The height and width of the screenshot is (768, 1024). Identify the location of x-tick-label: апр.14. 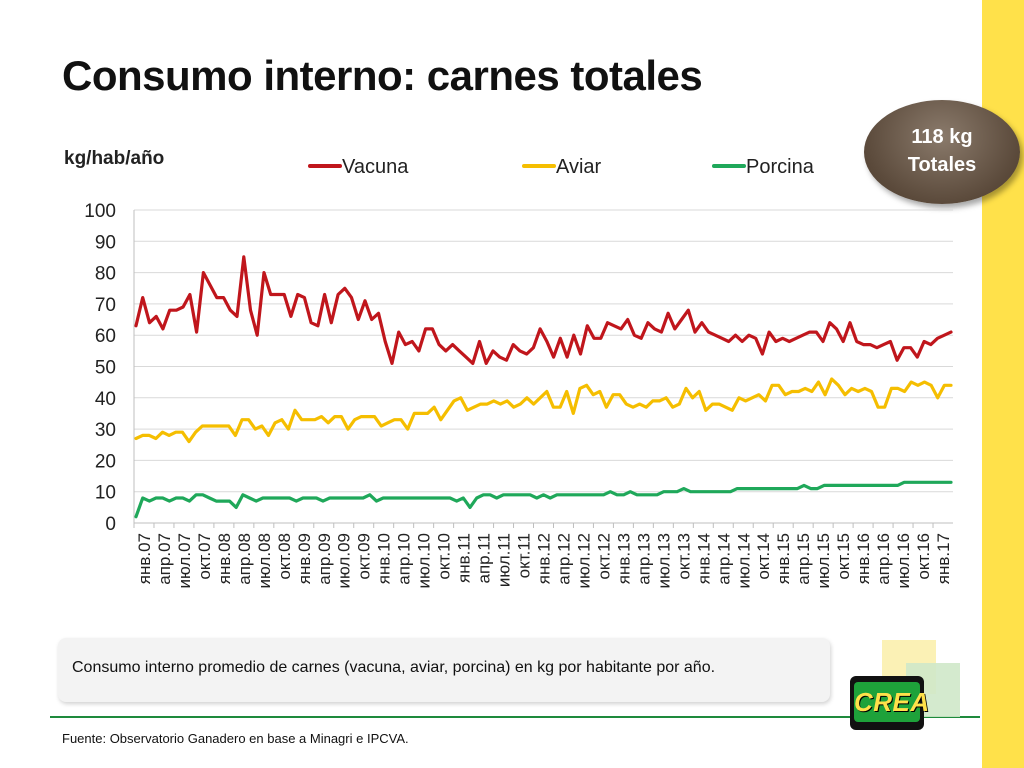
(723, 559).